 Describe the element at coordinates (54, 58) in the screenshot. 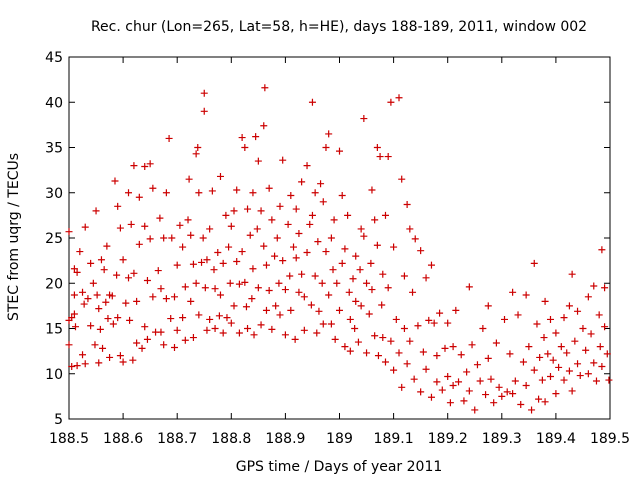

I see `y-tick-label: 45` at that location.